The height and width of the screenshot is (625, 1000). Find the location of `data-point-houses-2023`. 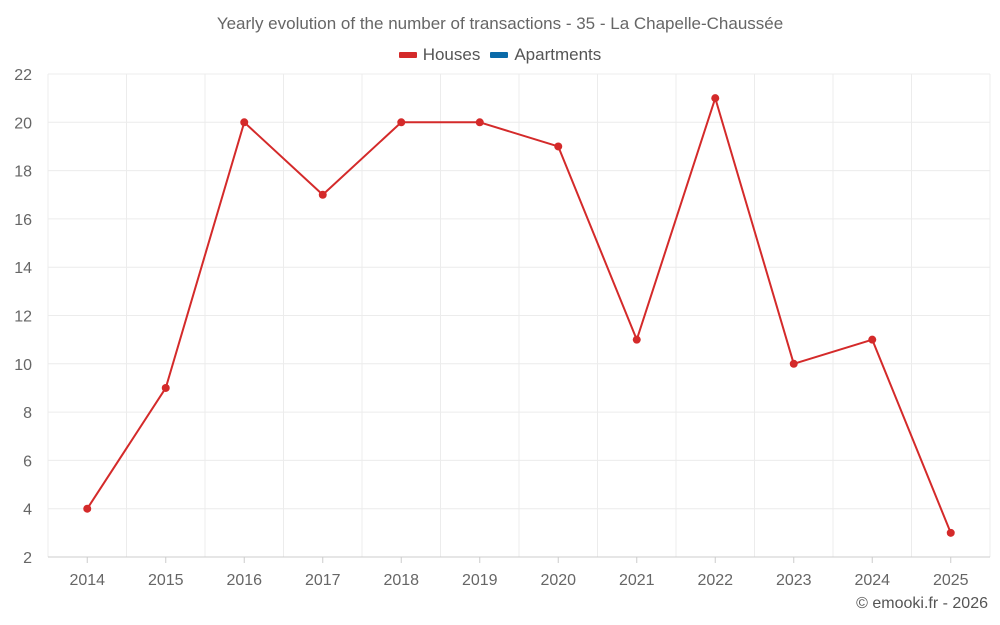

data-point-houses-2023 is located at coordinates (793, 363).